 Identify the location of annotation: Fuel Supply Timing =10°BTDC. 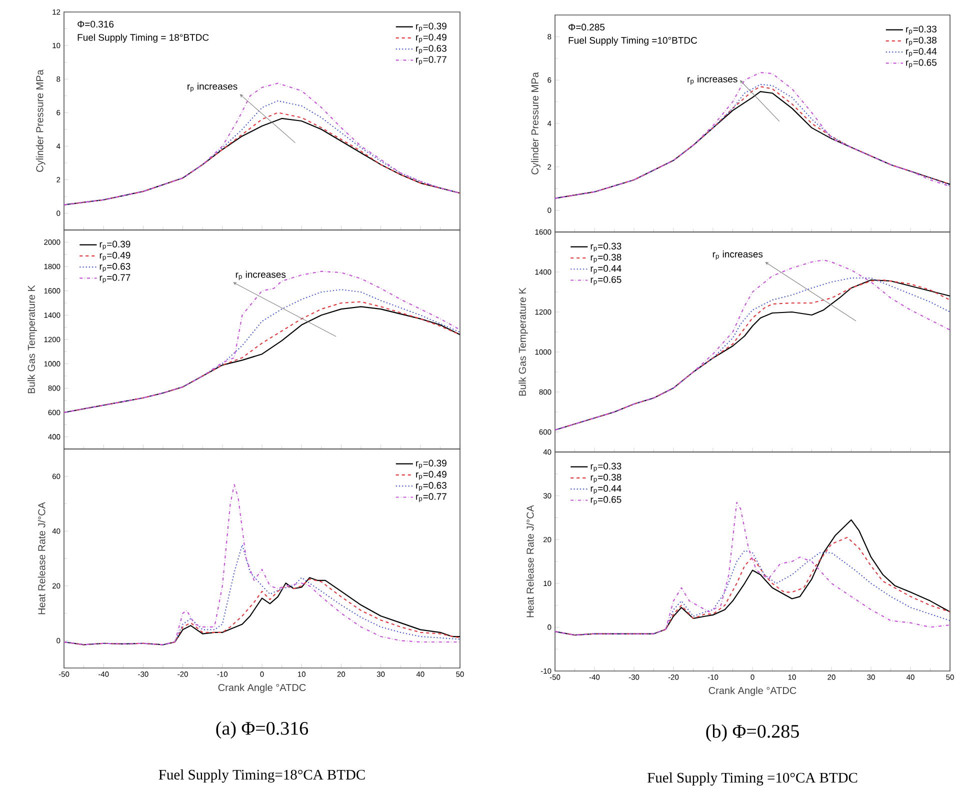
(633, 41).